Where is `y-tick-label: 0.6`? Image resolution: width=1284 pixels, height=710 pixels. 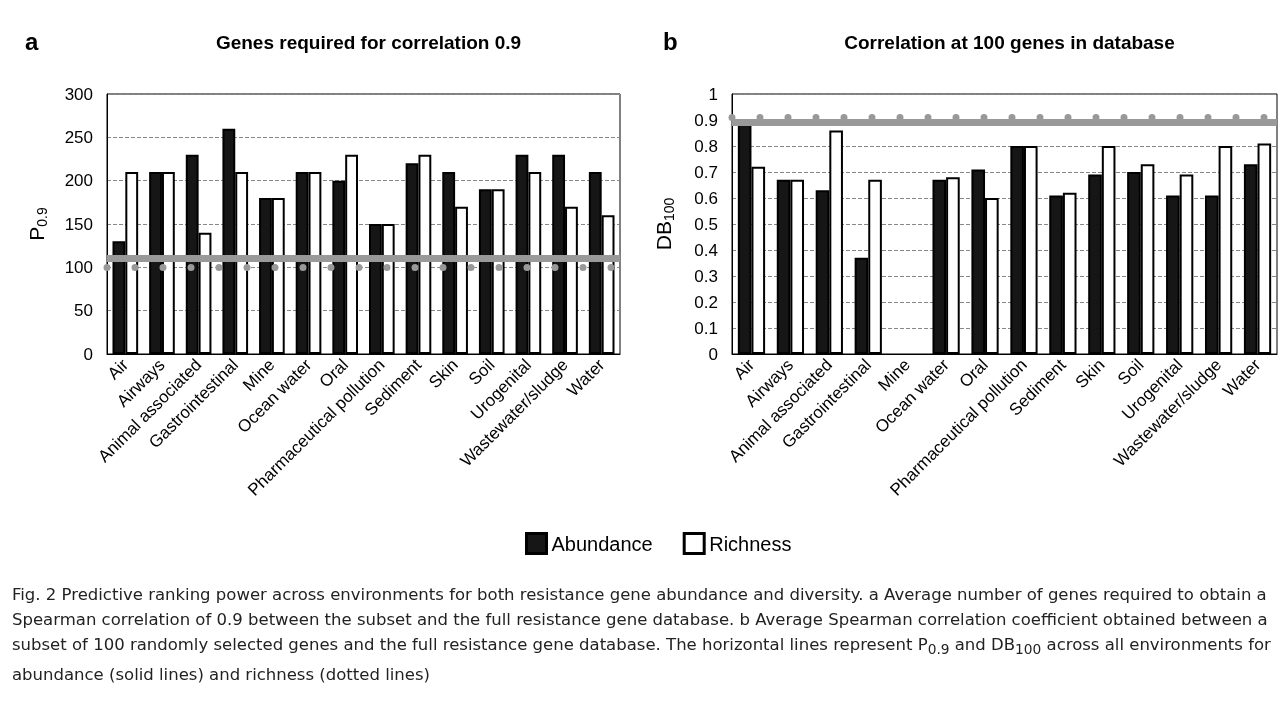
y-tick-label: 0.6 is located at coordinates (706, 198).